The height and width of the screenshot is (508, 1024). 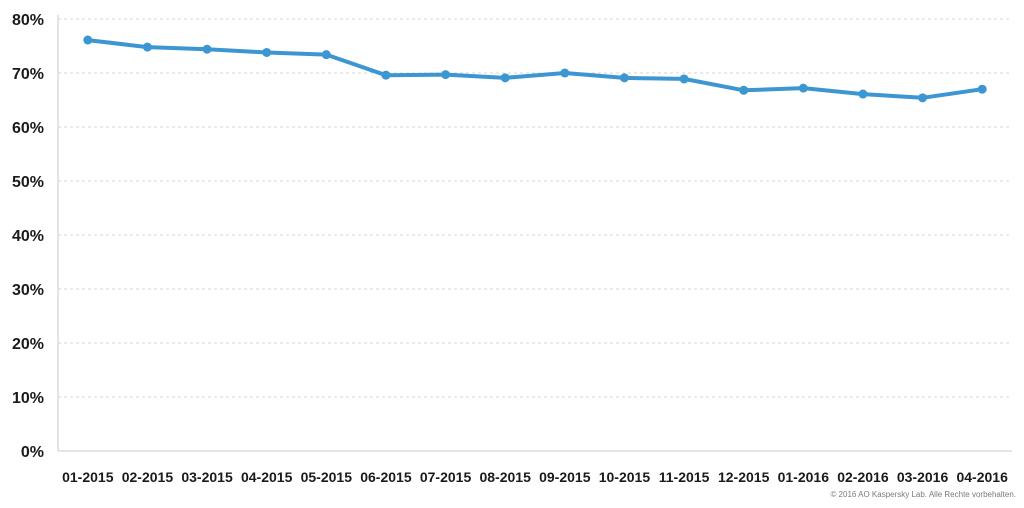 What do you see at coordinates (28, 290) in the screenshot?
I see `y-tick-label: 30%` at bounding box center [28, 290].